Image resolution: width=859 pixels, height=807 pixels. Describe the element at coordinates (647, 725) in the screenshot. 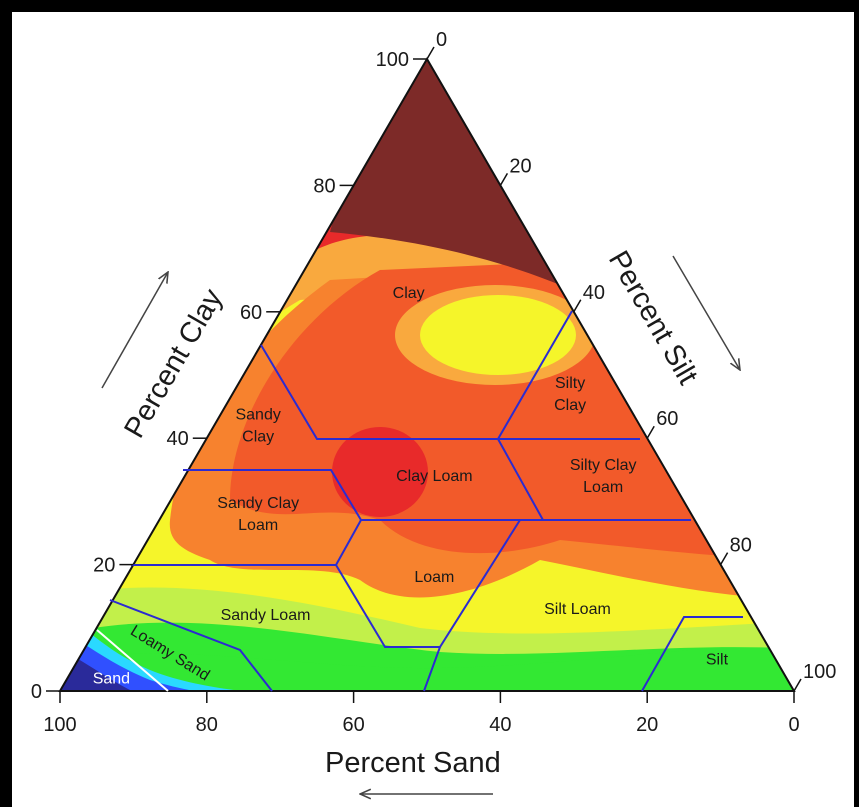

I see `sand-tick-label: 20` at that location.